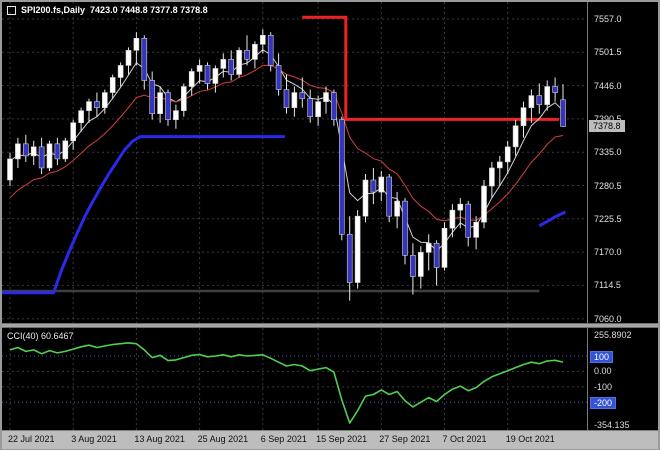 Image resolution: width=660 pixels, height=450 pixels. Describe the element at coordinates (607, 285) in the screenshot. I see `price-axis-label: 7114.5` at that location.